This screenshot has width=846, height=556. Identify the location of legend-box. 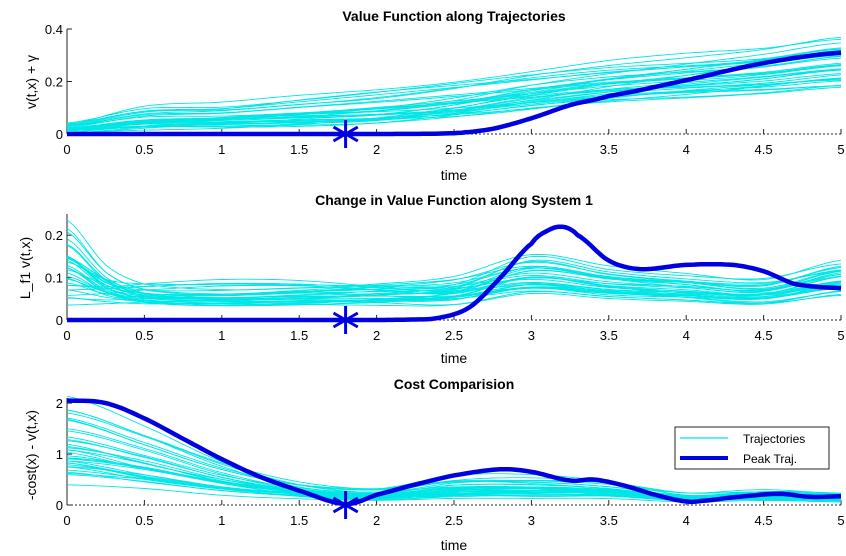
(752, 448).